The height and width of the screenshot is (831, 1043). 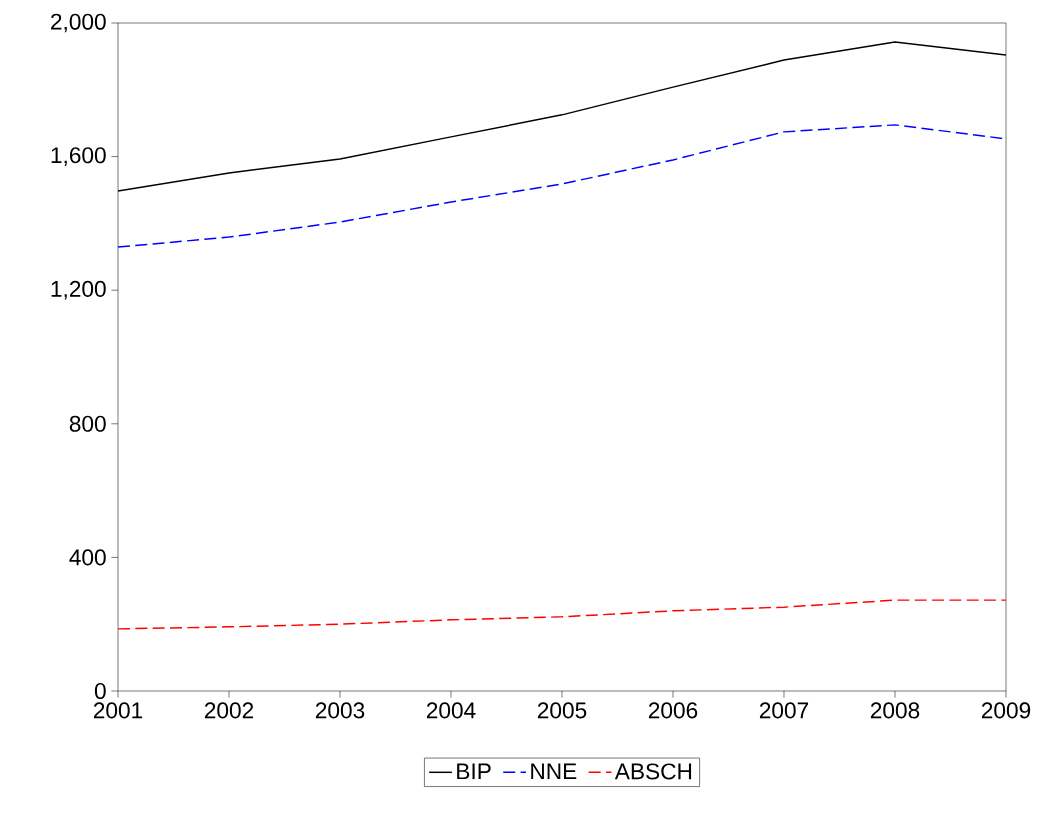 What do you see at coordinates (562, 710) in the screenshot?
I see `x-tick-label: 2005` at bounding box center [562, 710].